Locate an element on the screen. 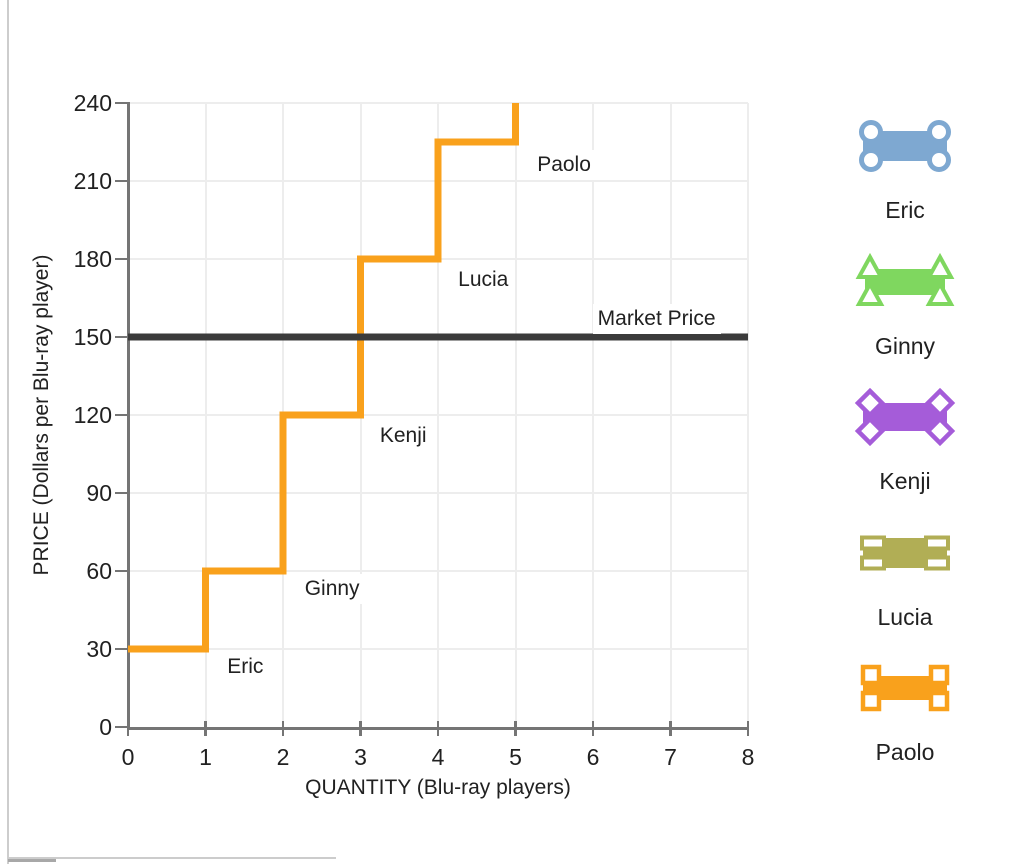 The height and width of the screenshot is (864, 1018). y-tick-label-30: 30 is located at coordinates (99, 649).